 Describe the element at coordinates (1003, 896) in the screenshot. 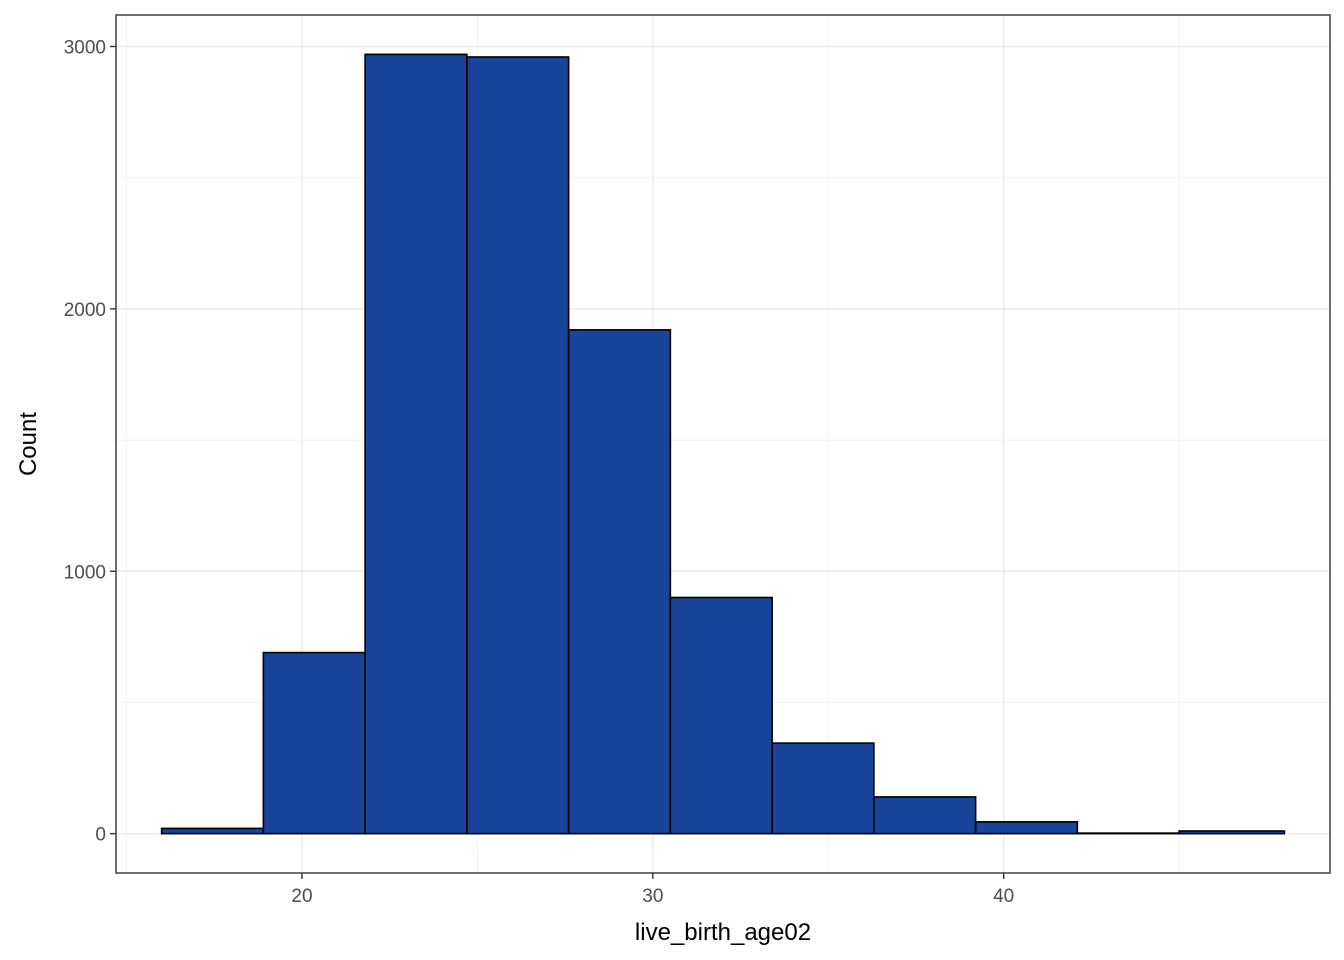

I see `x-tick-label: 40` at that location.